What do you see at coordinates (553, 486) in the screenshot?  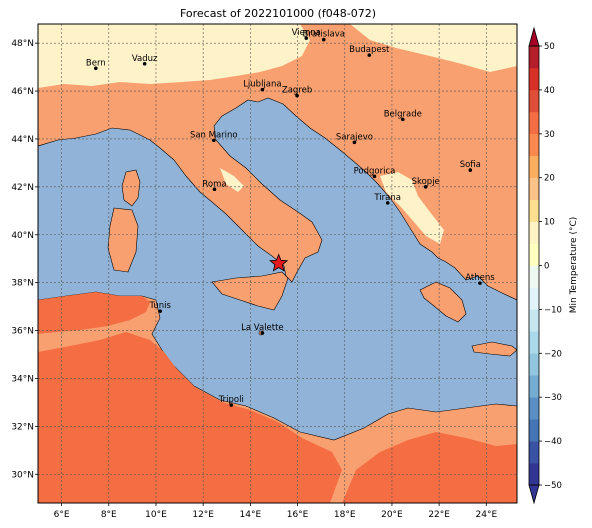 I see `colorbar-tick-label: −50` at bounding box center [553, 486].